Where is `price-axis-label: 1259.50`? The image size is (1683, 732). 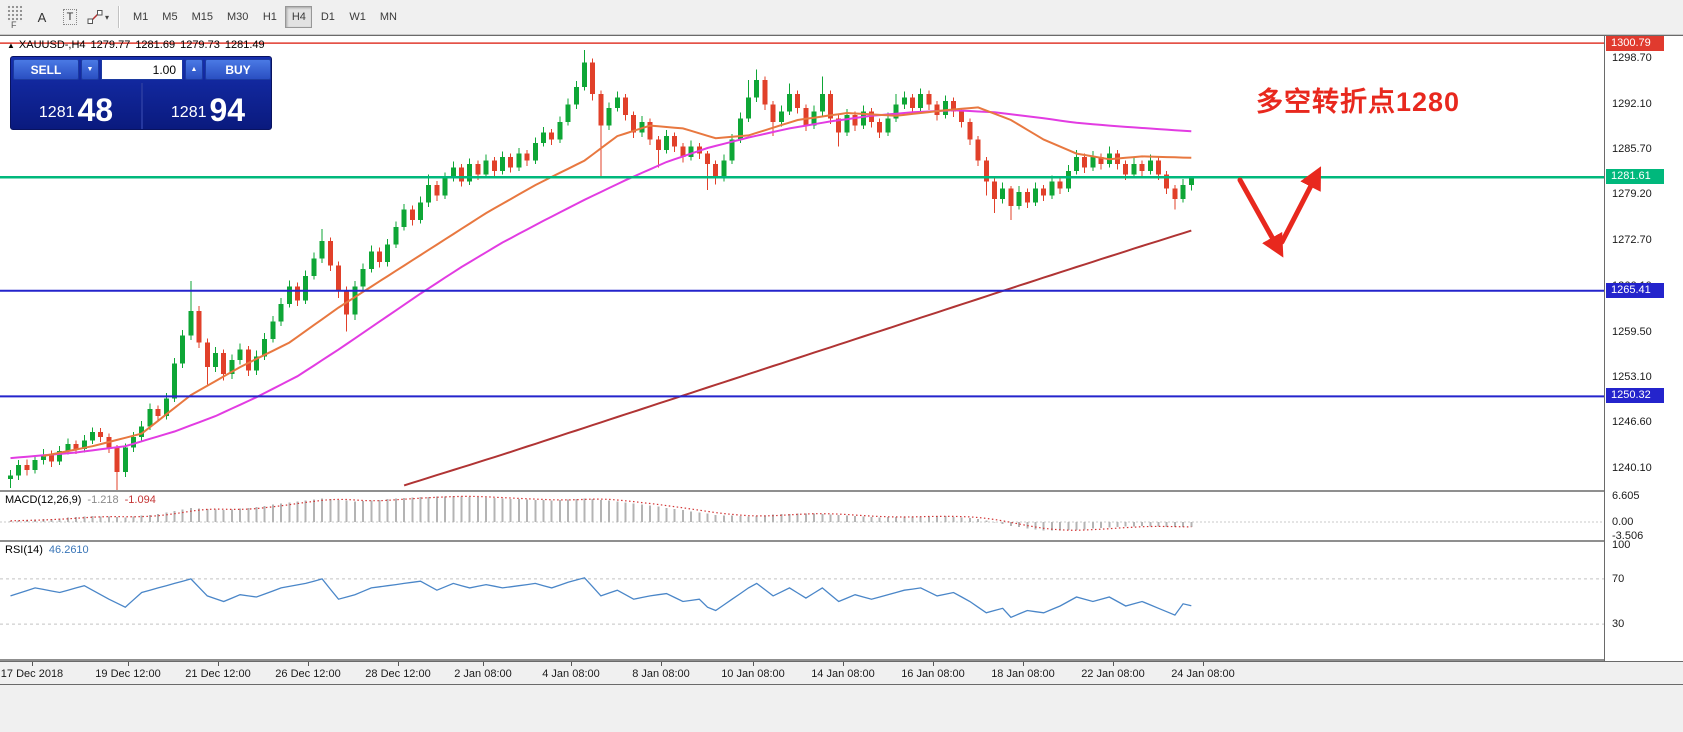 price-axis-label: 1259.50 is located at coordinates (1632, 332).